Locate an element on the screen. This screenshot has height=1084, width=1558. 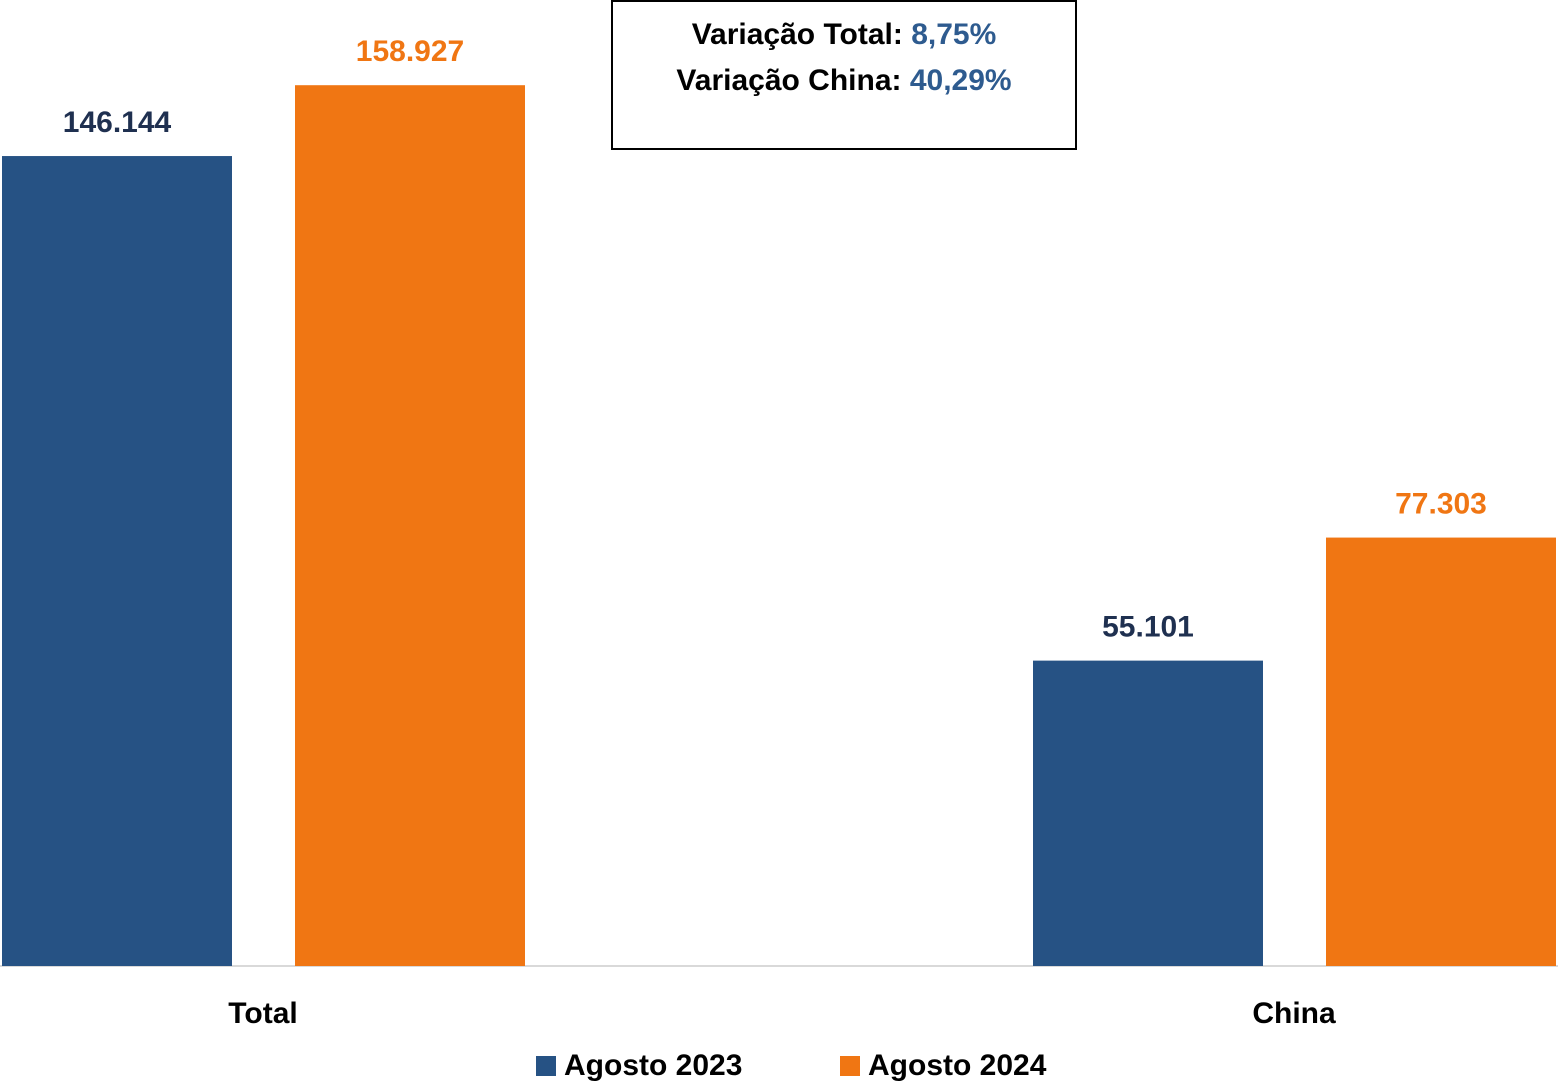
x-tick-label: China is located at coordinates (1294, 1013).